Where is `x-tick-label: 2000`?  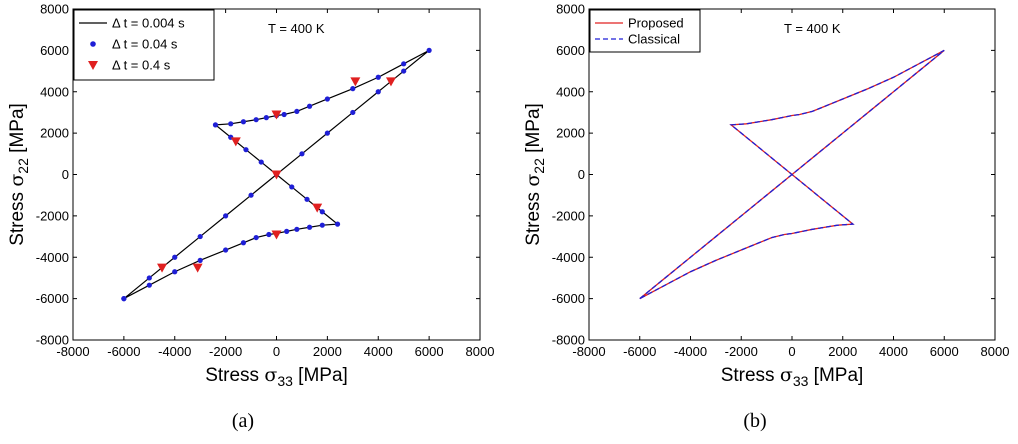 x-tick-label: 2000 is located at coordinates (327, 351).